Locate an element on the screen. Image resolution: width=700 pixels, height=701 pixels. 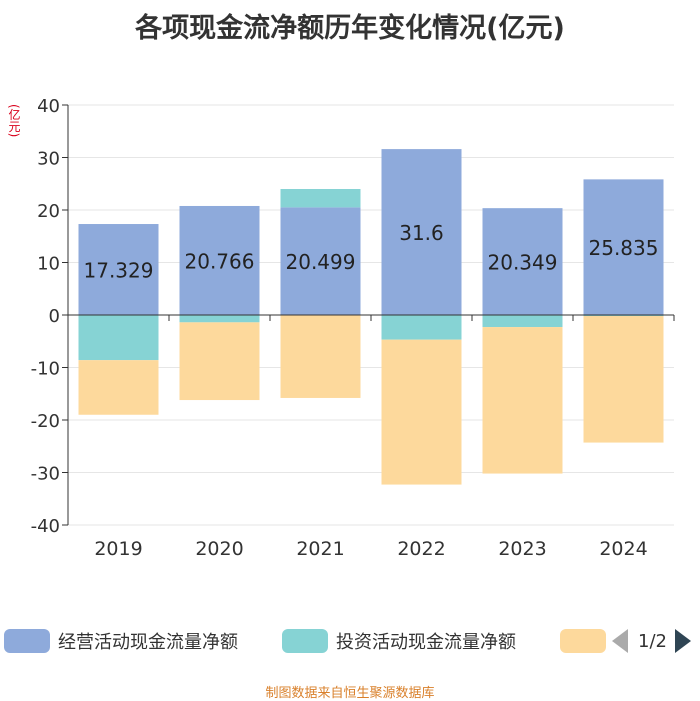
y-tick-label: 20 is located at coordinates (48, 211).